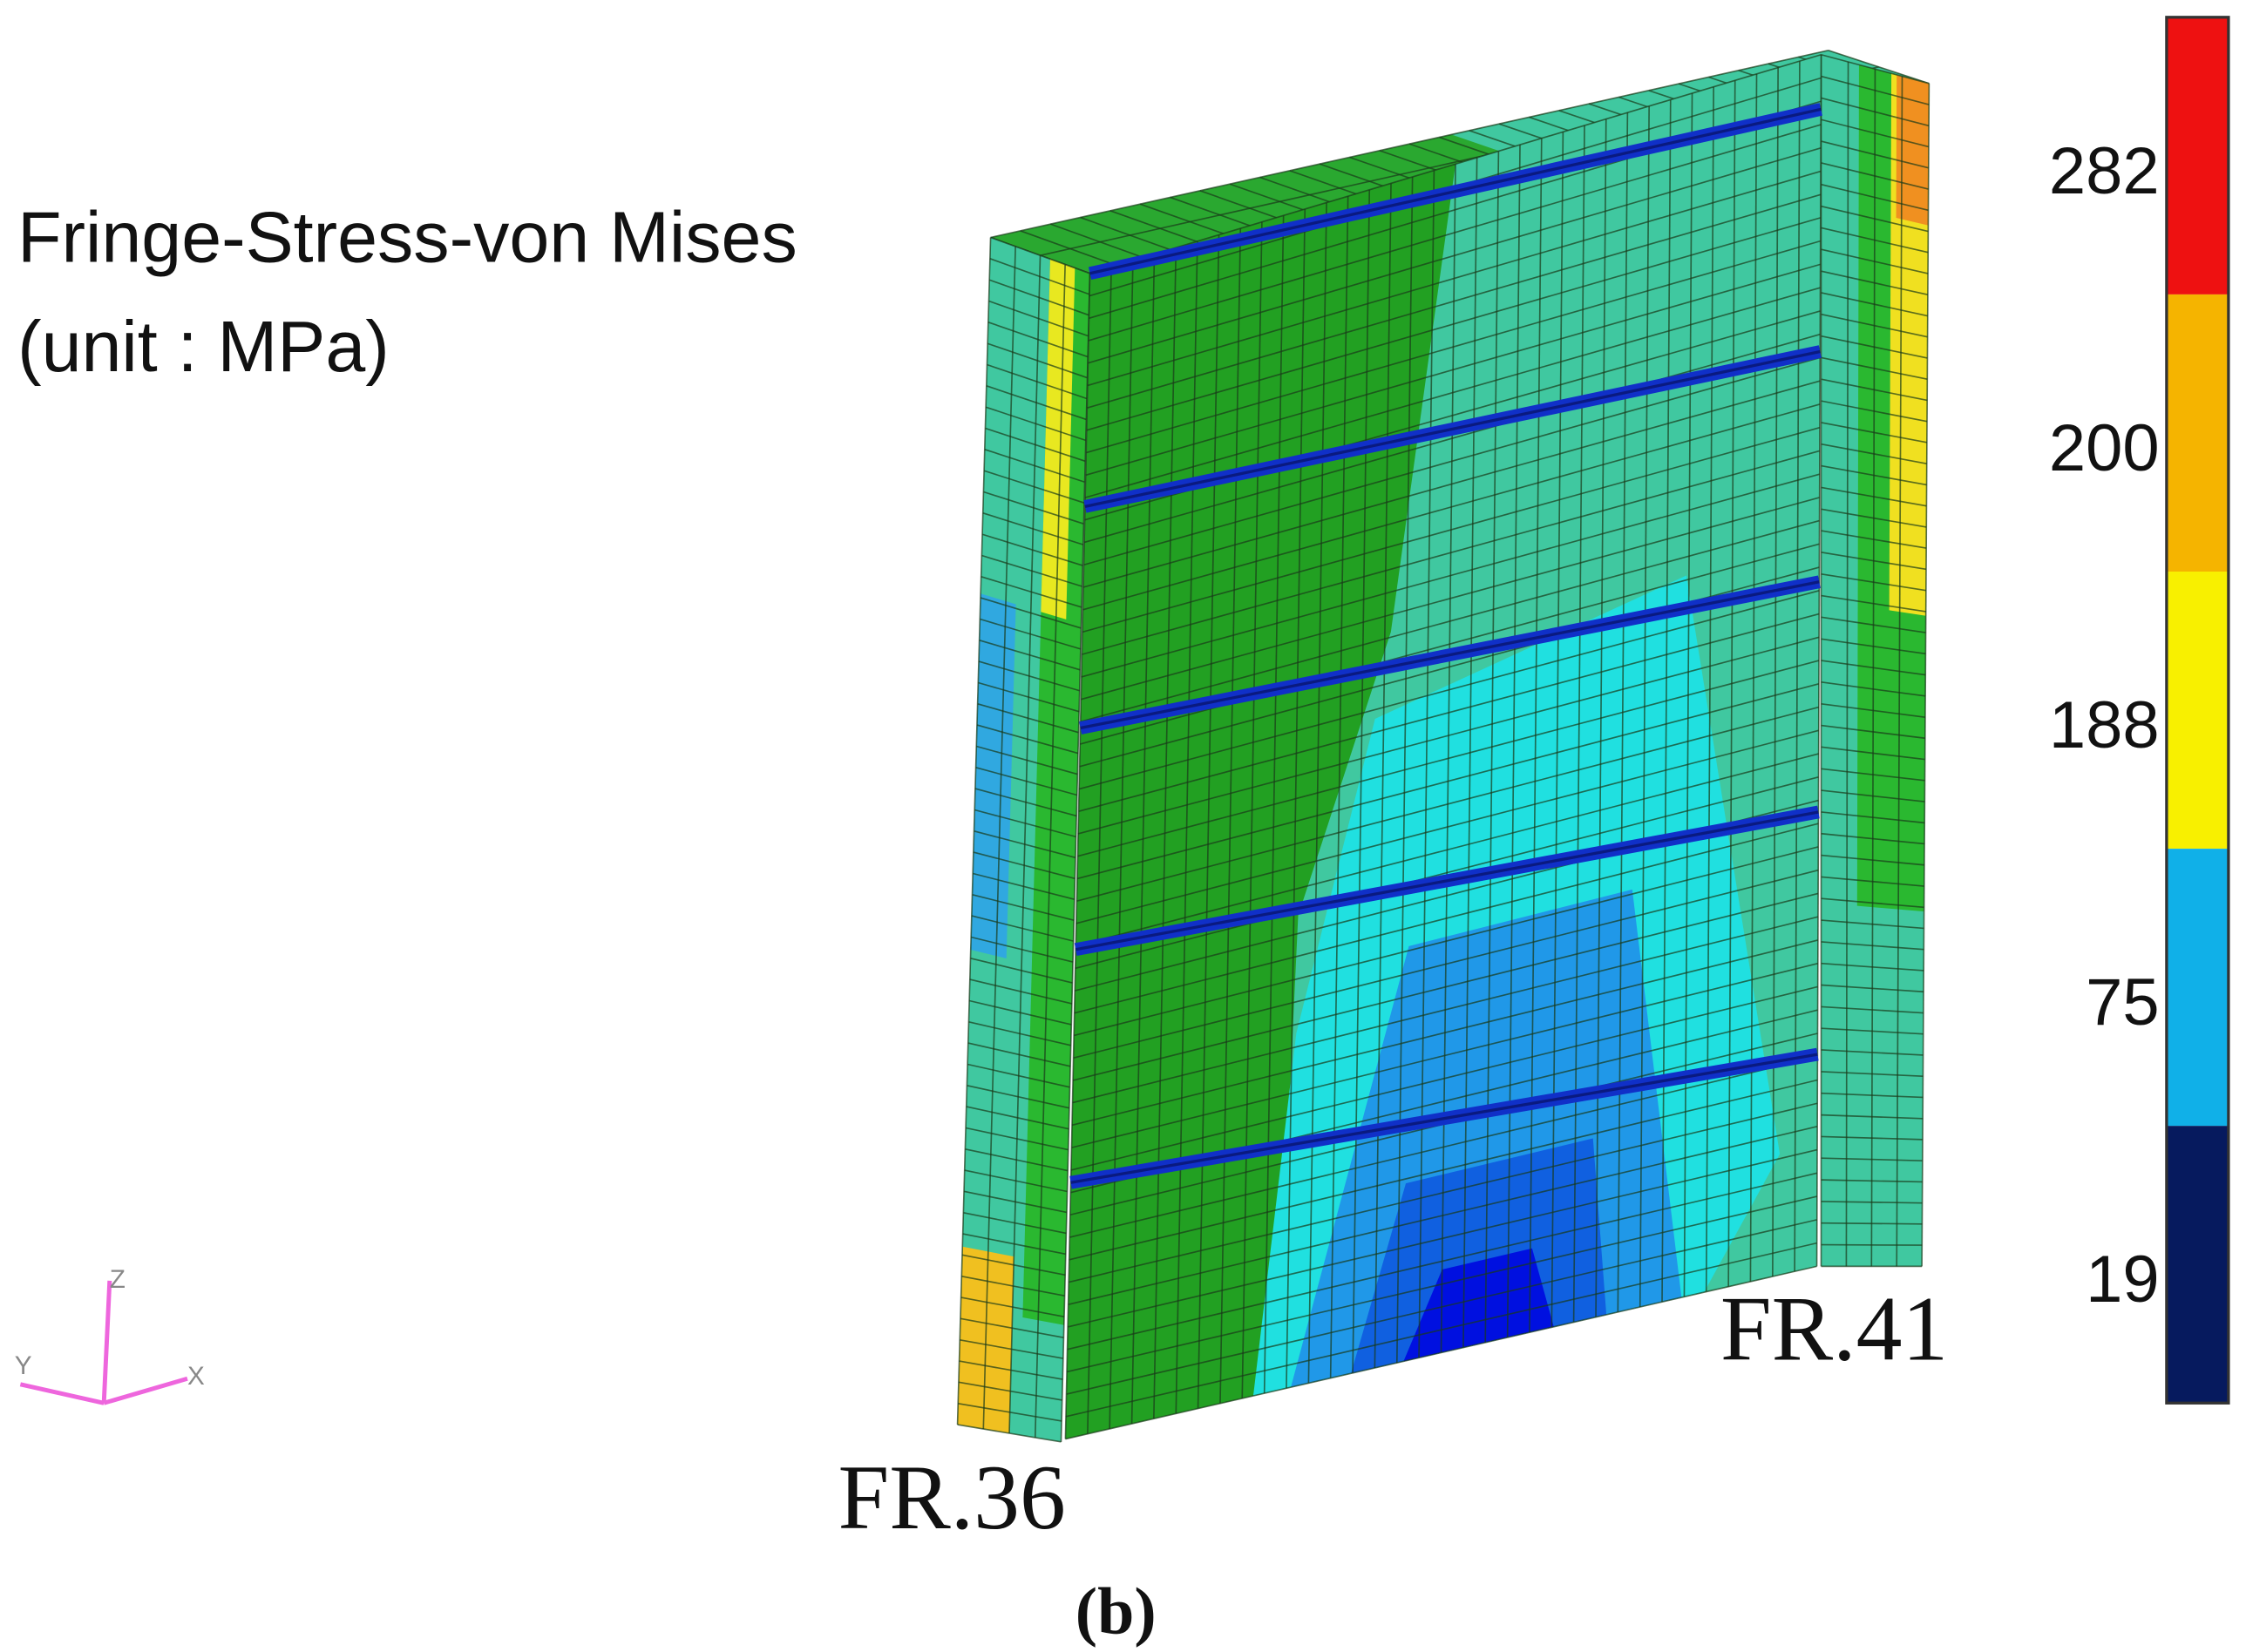  What do you see at coordinates (23, 1365) in the screenshot?
I see `y-label: Y` at bounding box center [23, 1365].